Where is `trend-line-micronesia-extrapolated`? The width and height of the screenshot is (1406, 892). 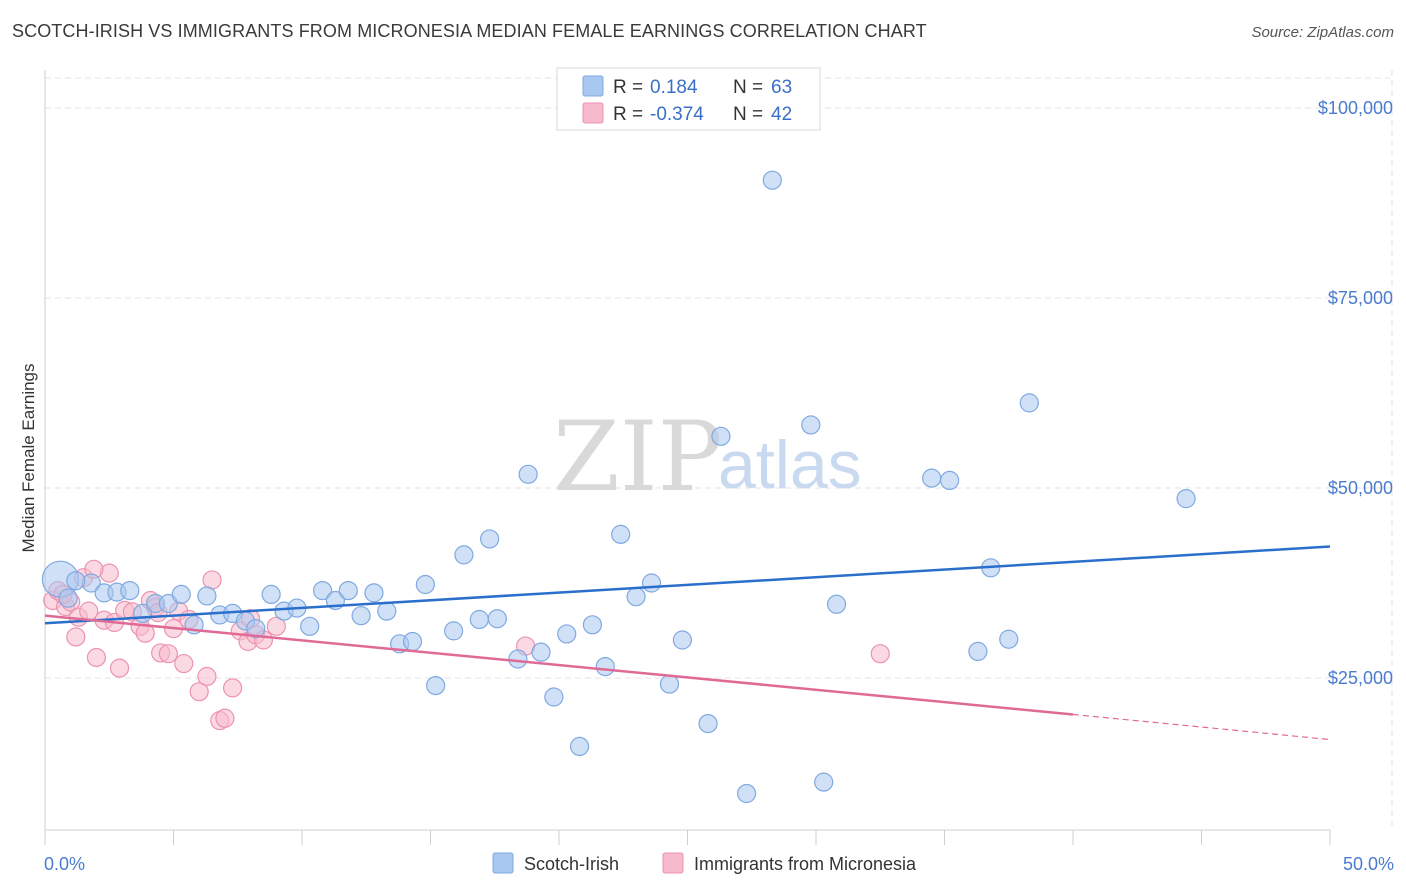
trend-line-micronesia-extrapolated is located at coordinates (1201, 727).